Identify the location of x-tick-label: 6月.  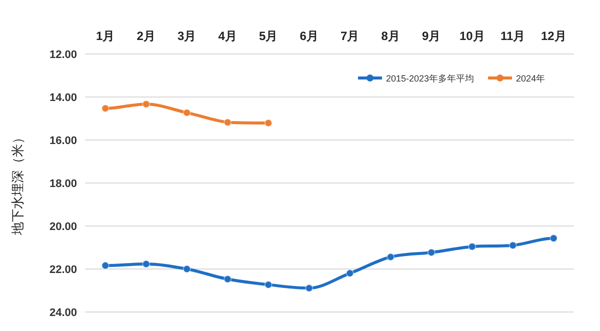
(309, 36).